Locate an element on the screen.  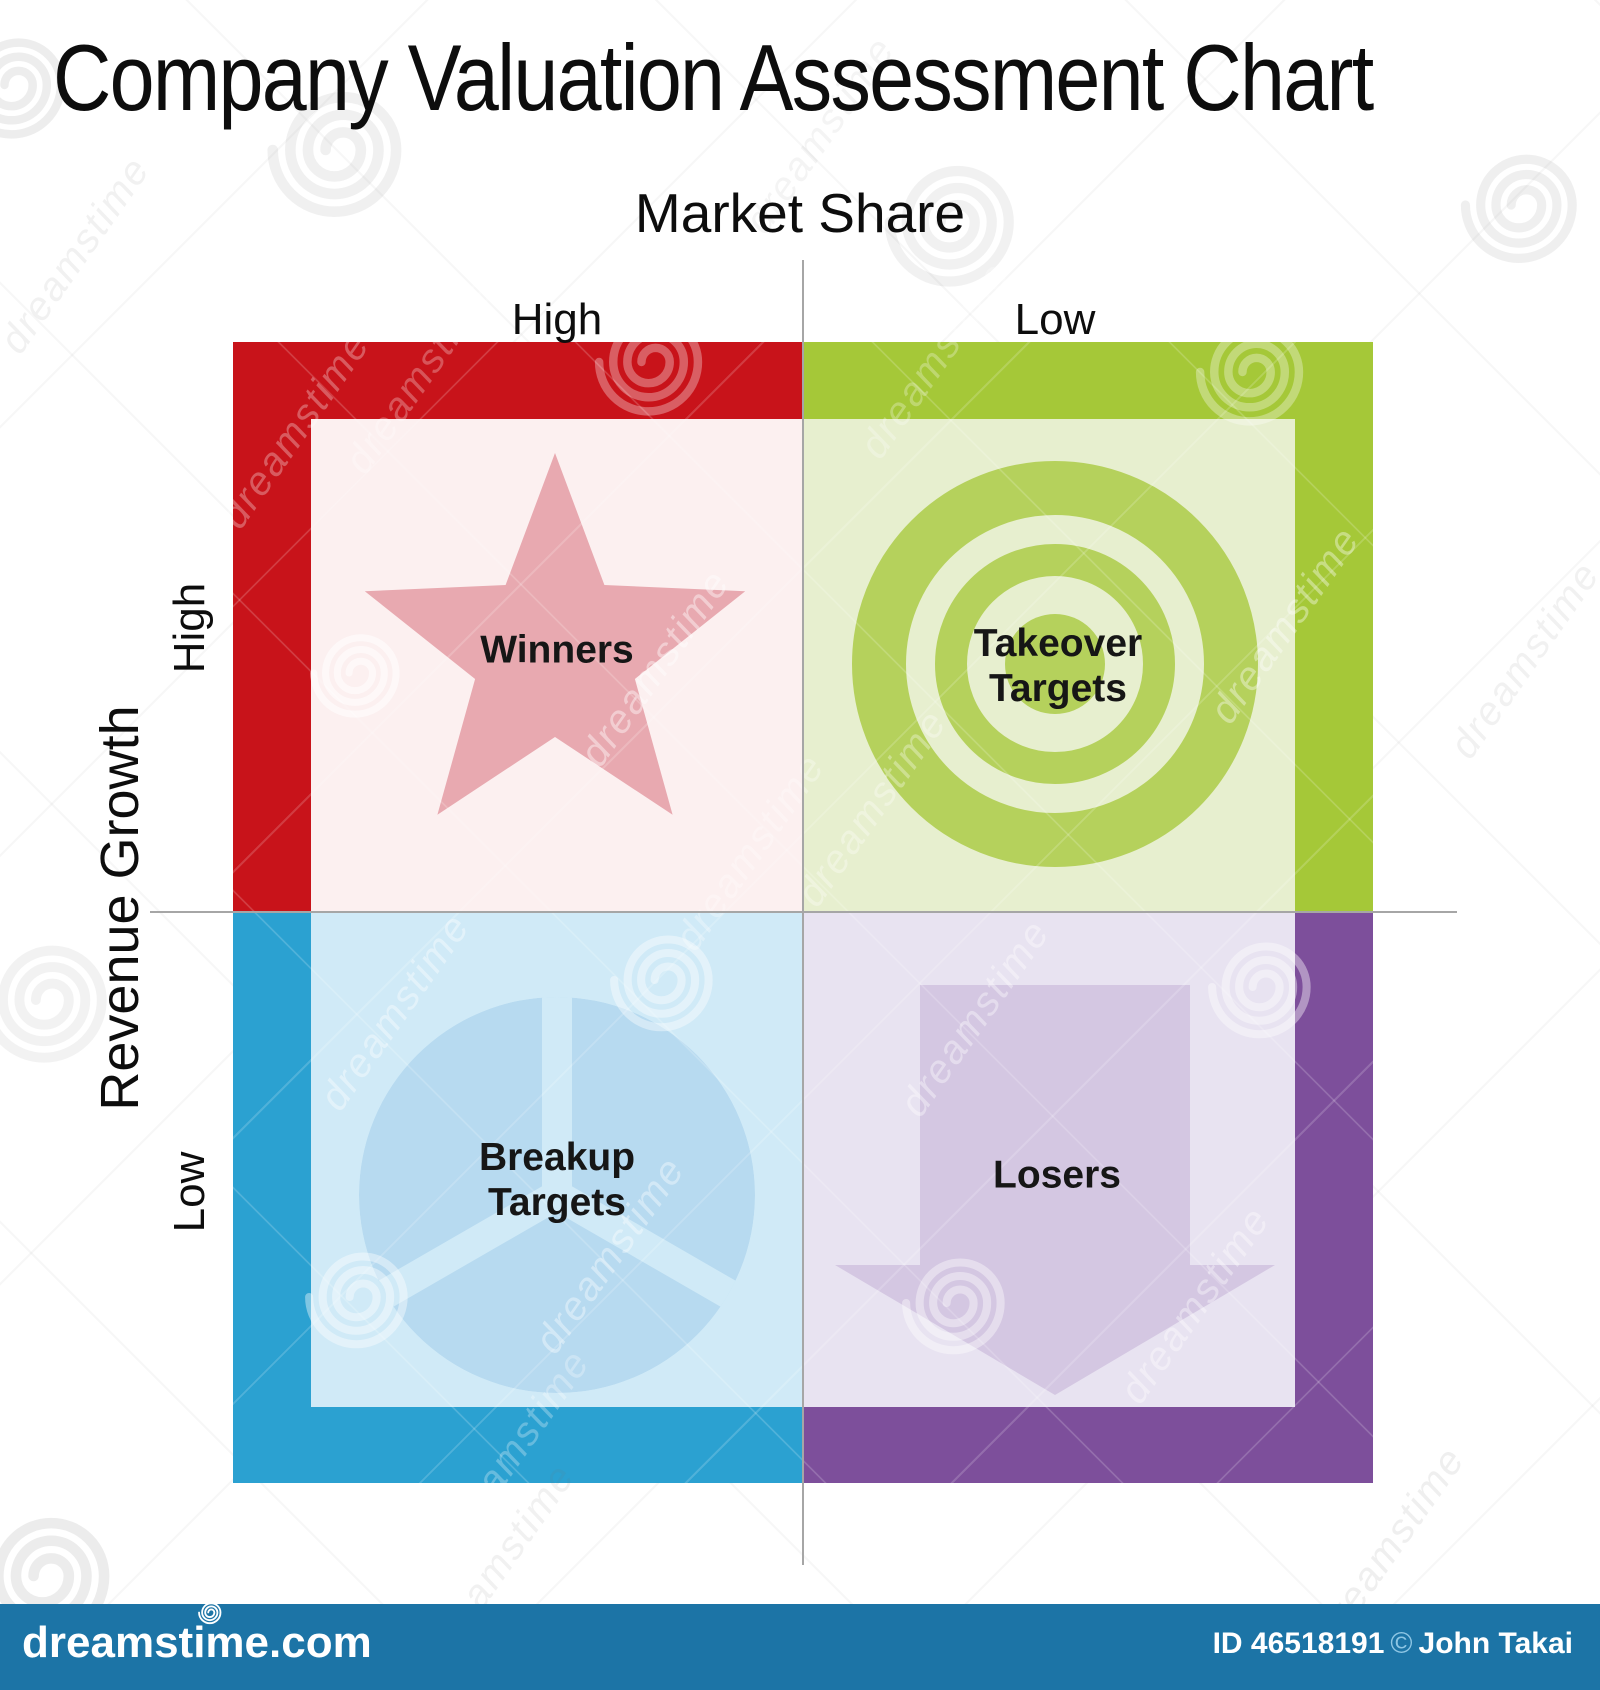
quadrant-label-line: Takeover is located at coordinates (1058, 643).